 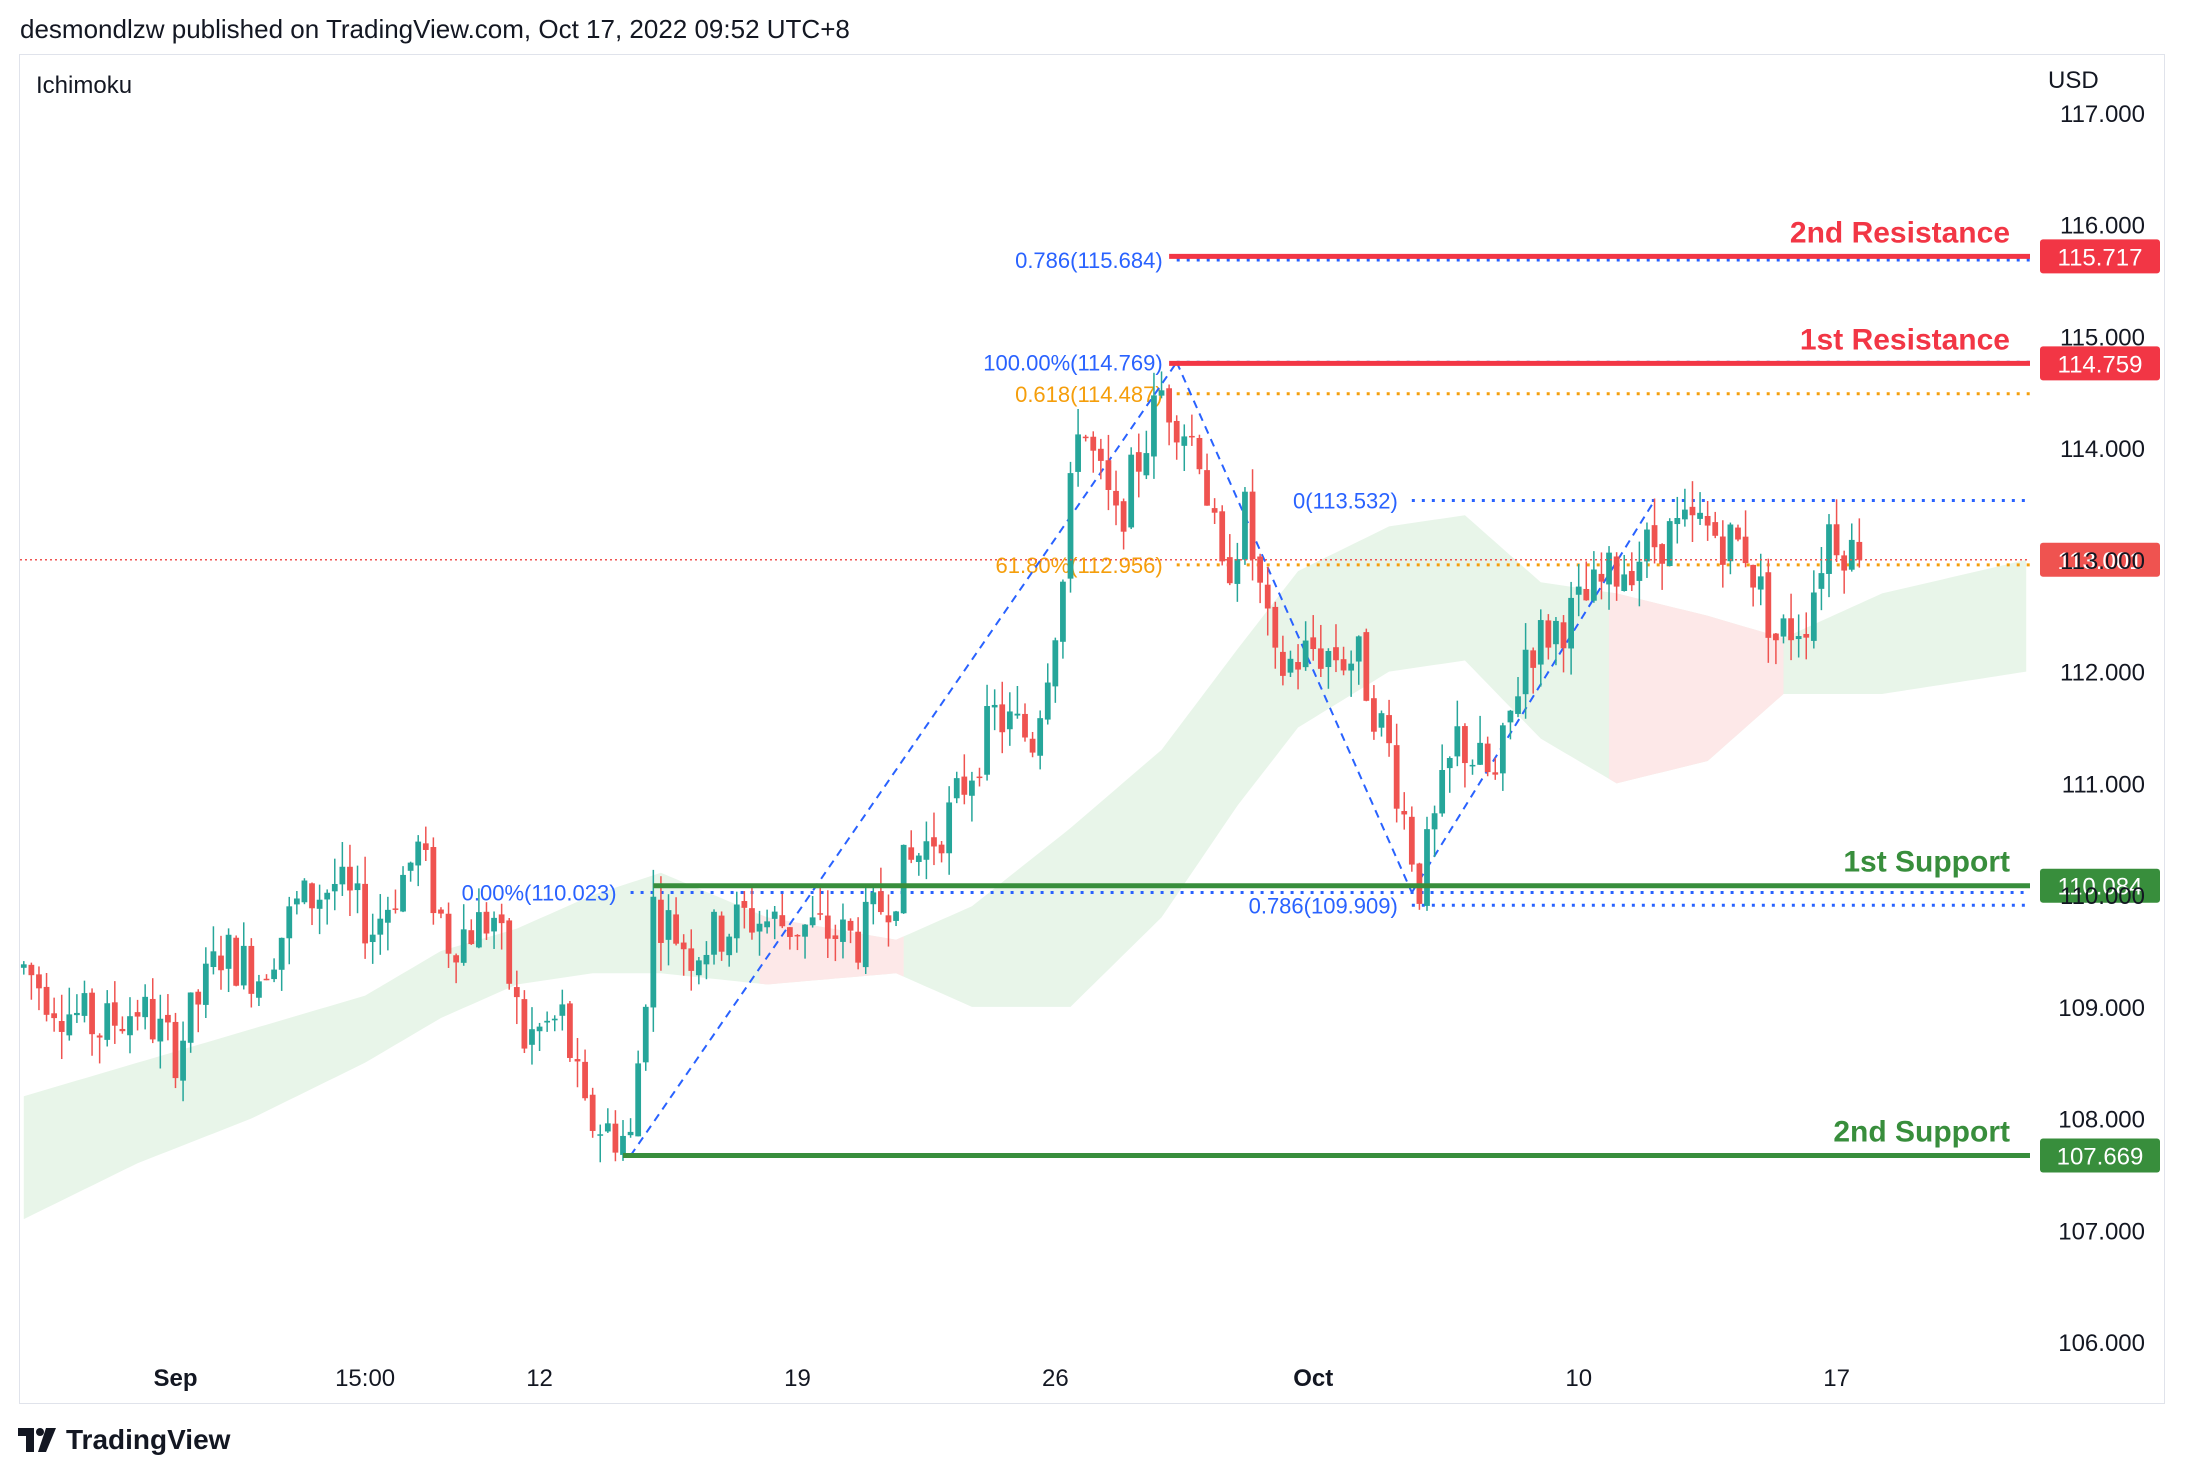 I want to click on x-tick-label: 19, so click(x=797, y=1378).